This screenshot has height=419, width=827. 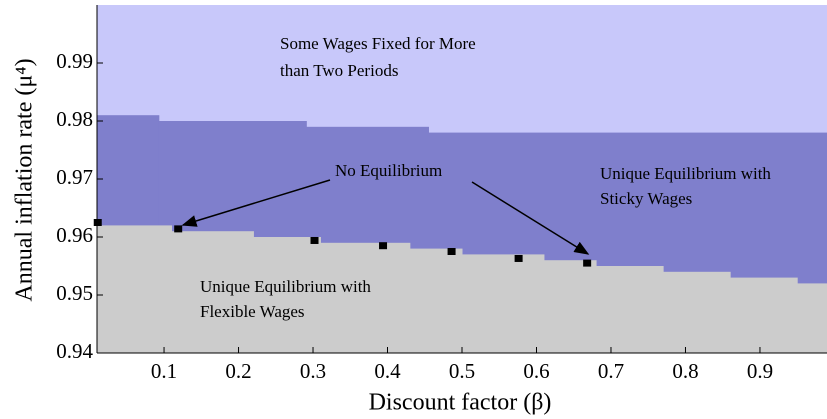 I want to click on x-tick-label: 0.7, so click(x=611, y=371).